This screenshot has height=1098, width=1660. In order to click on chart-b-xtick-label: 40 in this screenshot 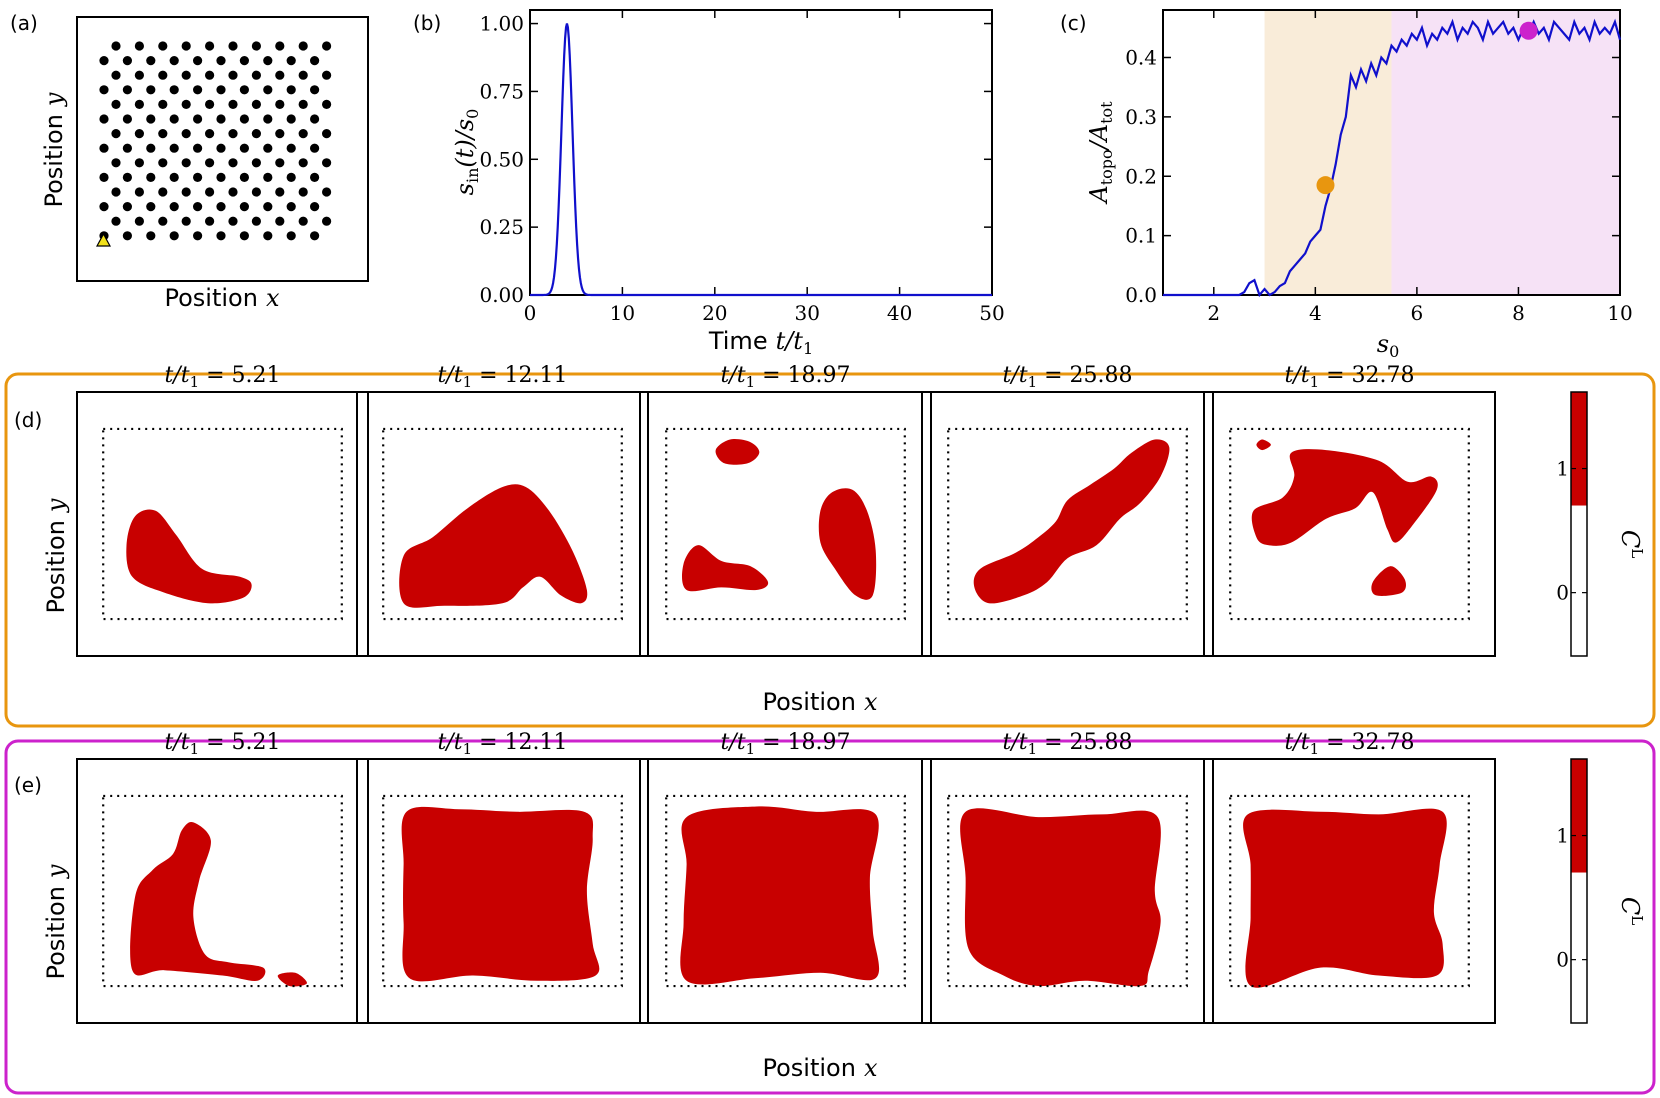, I will do `click(899, 313)`.